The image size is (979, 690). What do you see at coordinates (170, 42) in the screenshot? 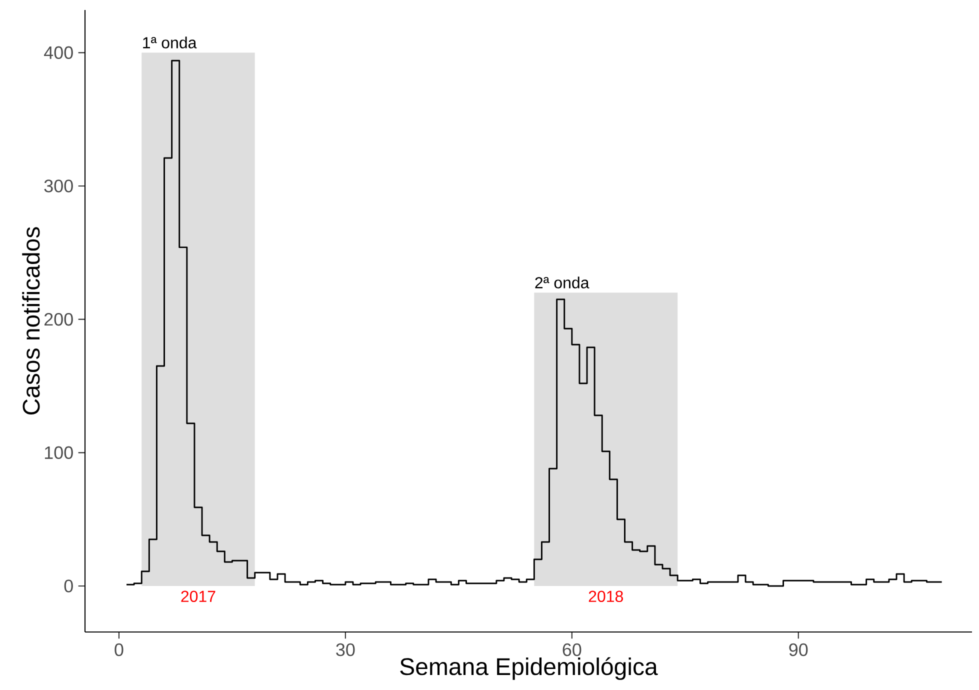
I see `annotation: 1ª onda` at bounding box center [170, 42].